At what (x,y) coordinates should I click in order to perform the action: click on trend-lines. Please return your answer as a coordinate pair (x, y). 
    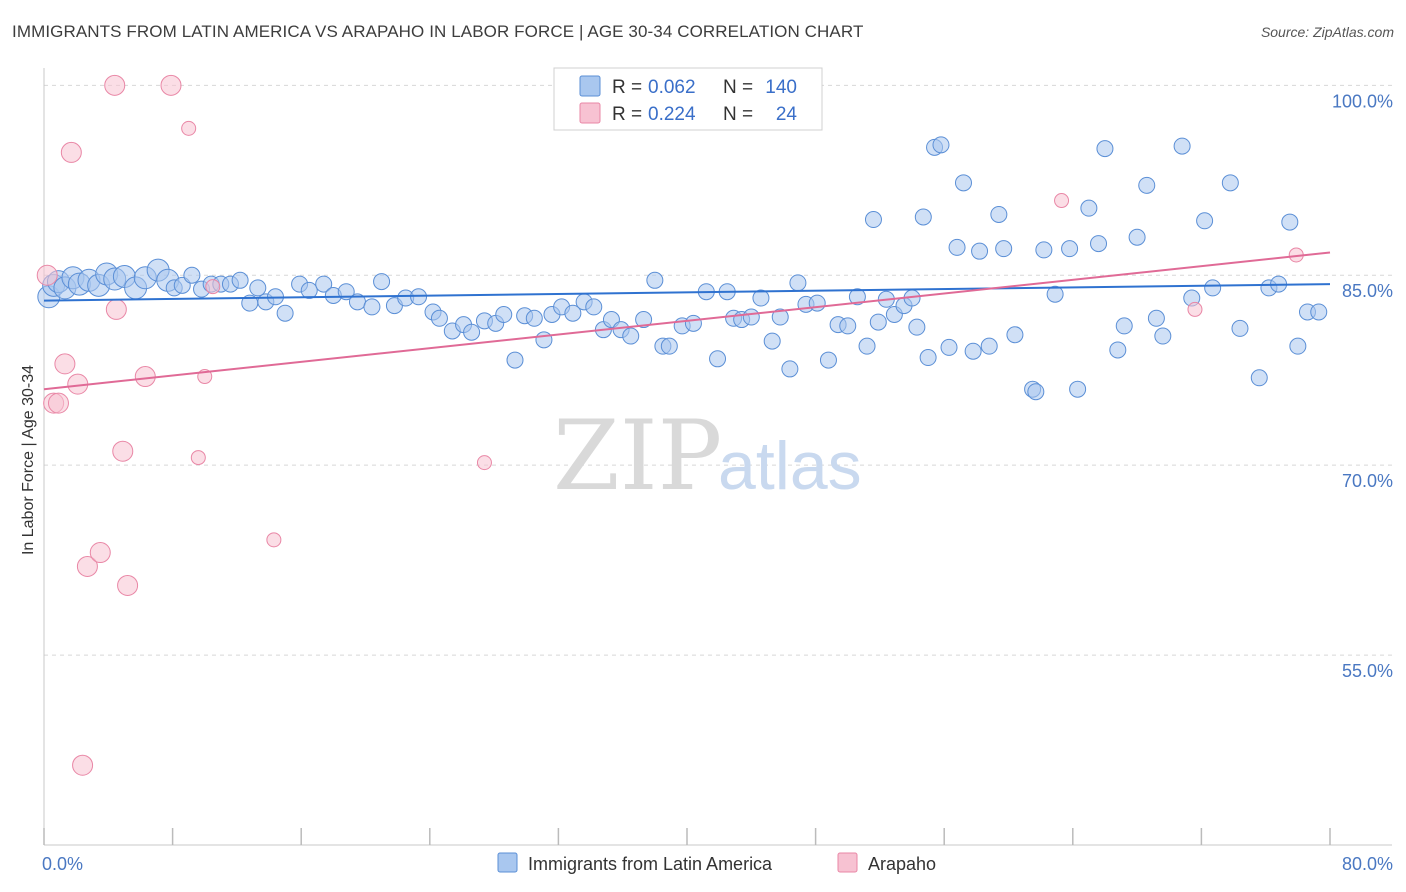
    Looking at the image, I should click on (687, 321).